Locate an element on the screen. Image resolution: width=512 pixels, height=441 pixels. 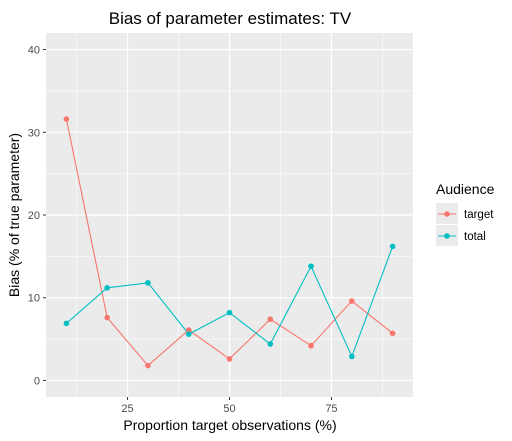
x-axis-ticks: 25 50 75 is located at coordinates (229, 406).